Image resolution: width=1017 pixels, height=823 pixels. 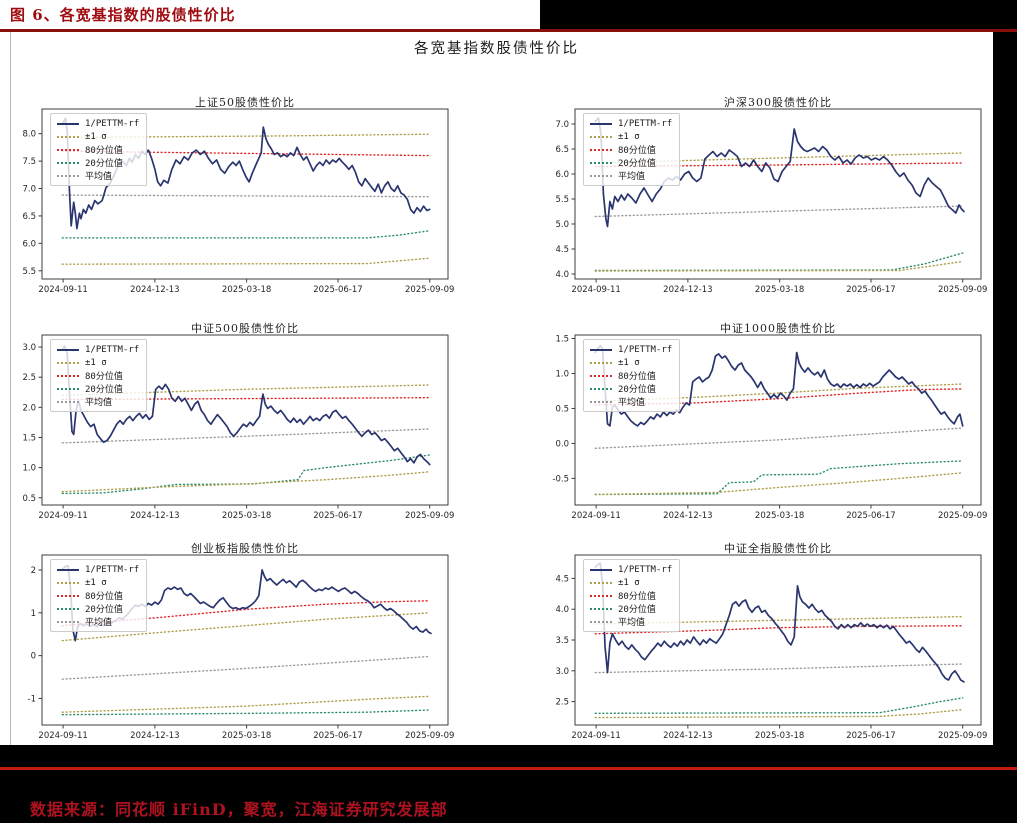 I want to click on legend-label: 20分位值, so click(x=637, y=610).